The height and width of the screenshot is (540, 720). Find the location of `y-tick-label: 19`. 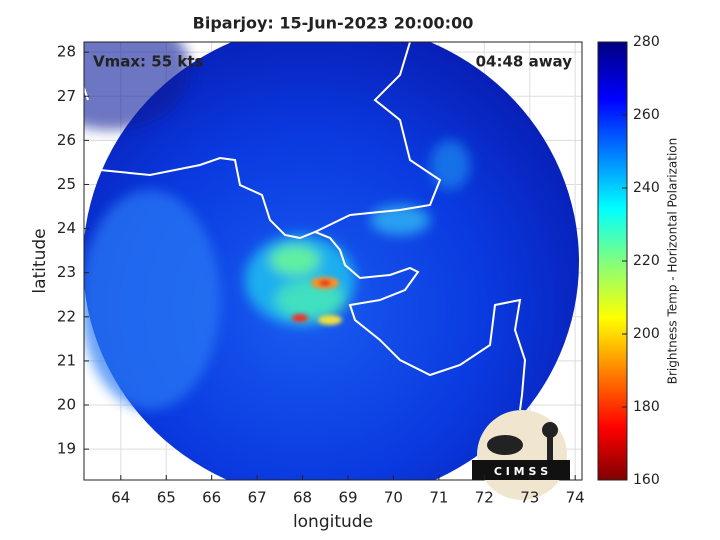

y-tick-label: 19 is located at coordinates (66, 449).